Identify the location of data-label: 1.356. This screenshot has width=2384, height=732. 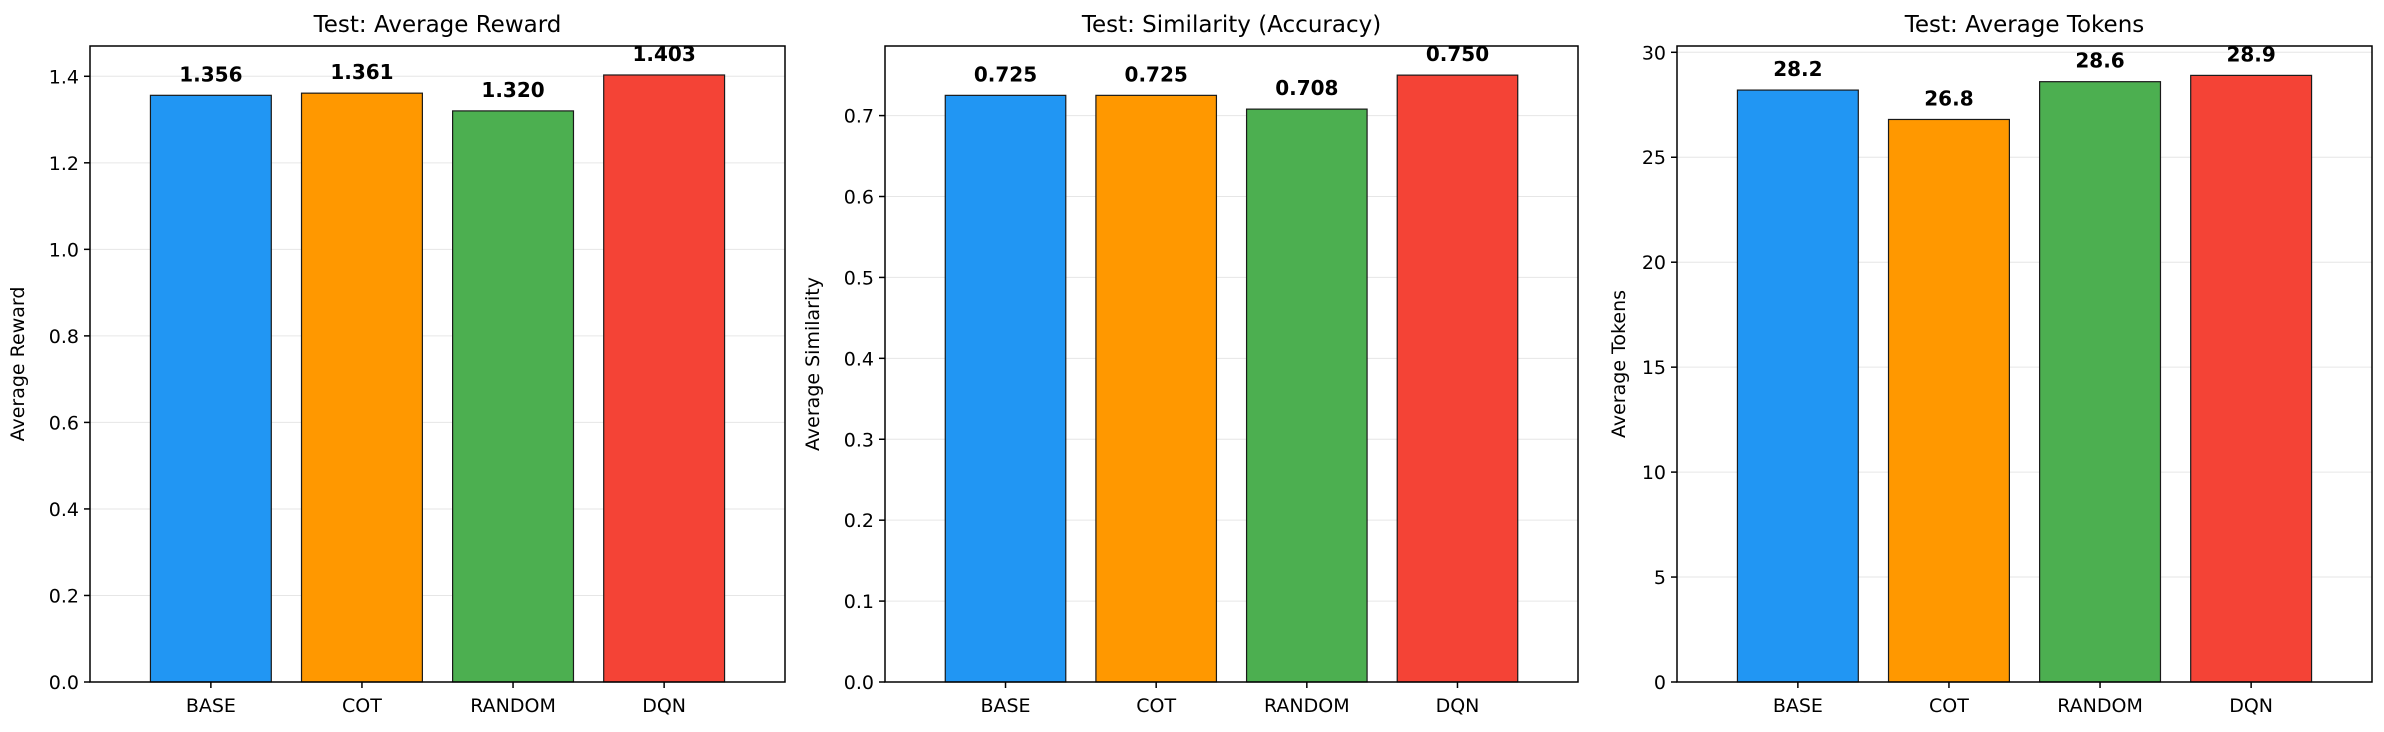
(210, 74).